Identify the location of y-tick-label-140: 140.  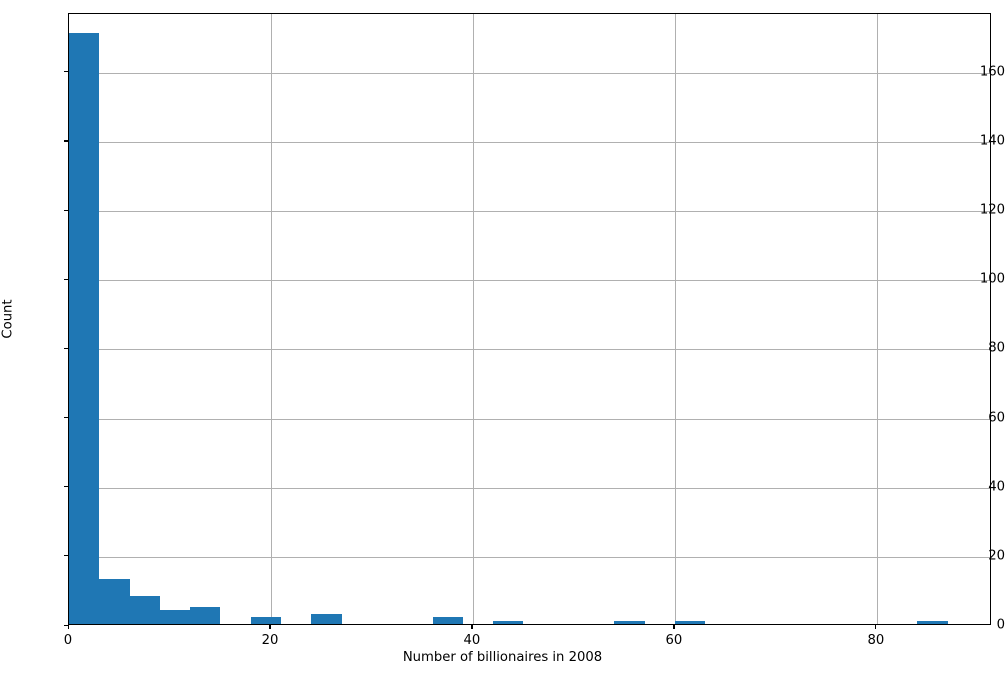
(992, 141).